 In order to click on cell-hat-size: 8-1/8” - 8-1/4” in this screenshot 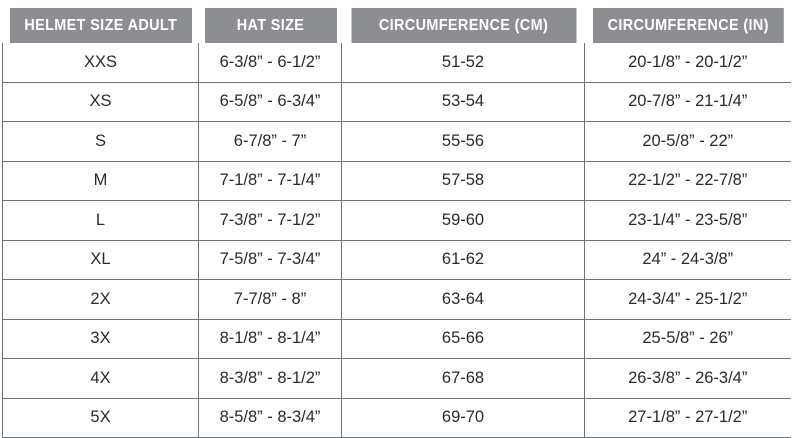, I will do `click(270, 339)`.